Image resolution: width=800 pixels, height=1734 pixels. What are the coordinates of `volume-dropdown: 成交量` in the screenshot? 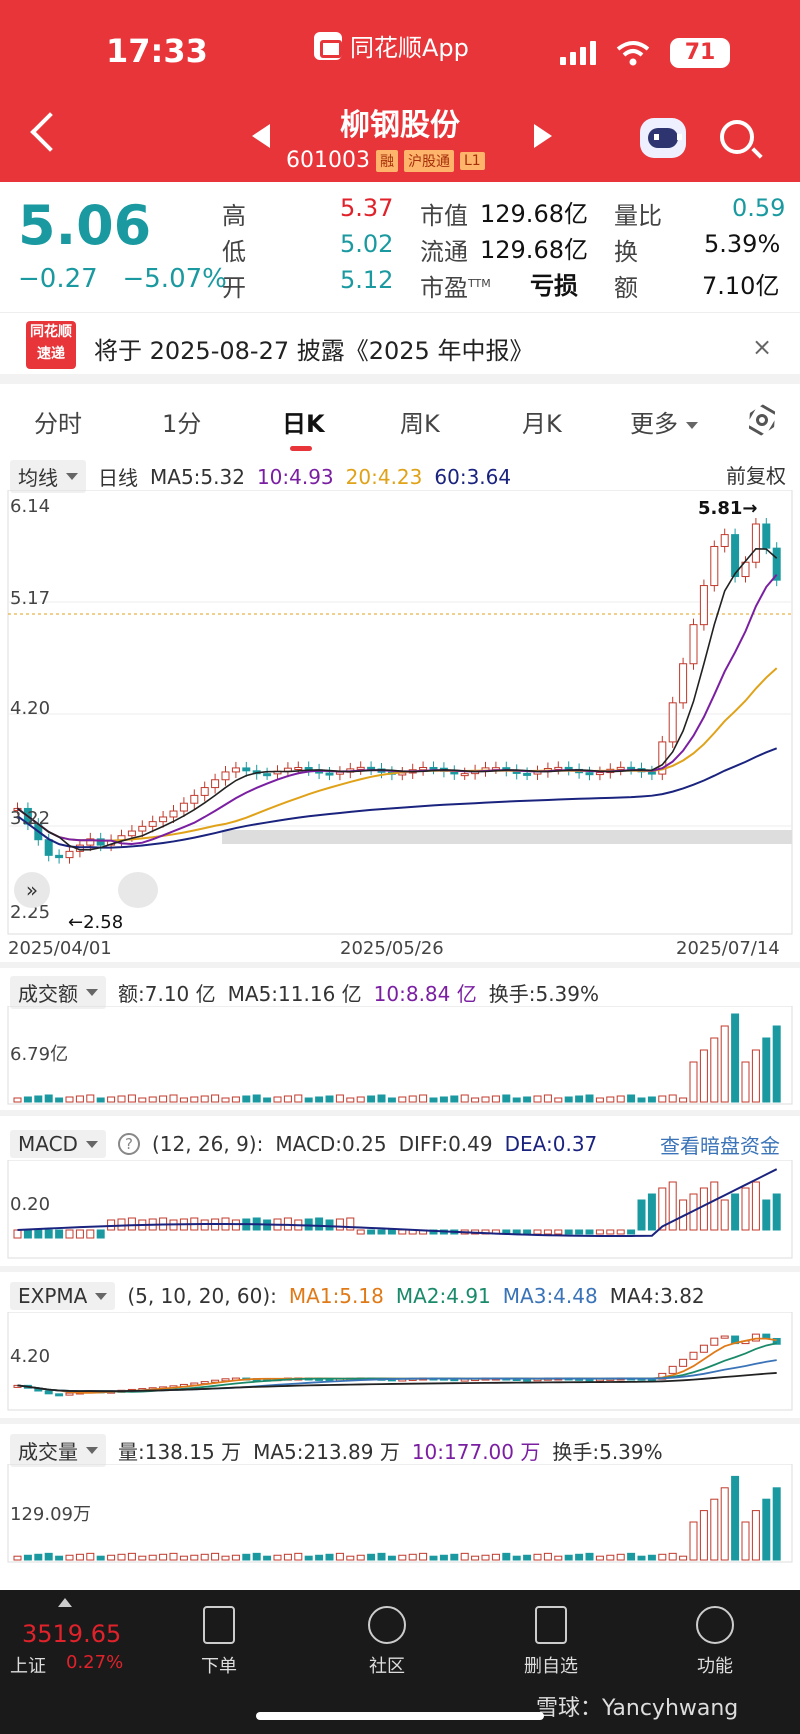 It's located at (58, 1450).